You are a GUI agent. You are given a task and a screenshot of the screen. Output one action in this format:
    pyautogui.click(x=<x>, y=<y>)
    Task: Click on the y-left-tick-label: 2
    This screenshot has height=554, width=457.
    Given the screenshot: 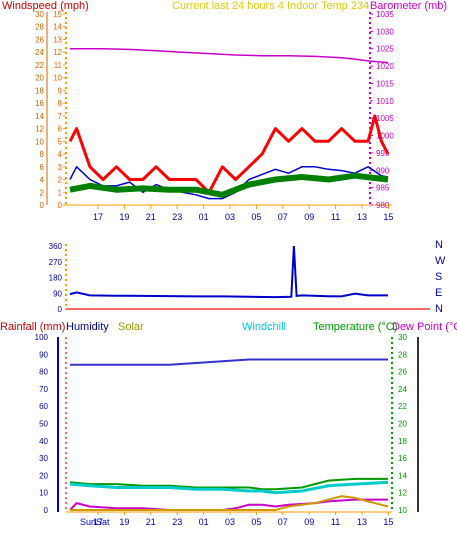 What is the action you would take?
    pyautogui.click(x=60, y=180)
    